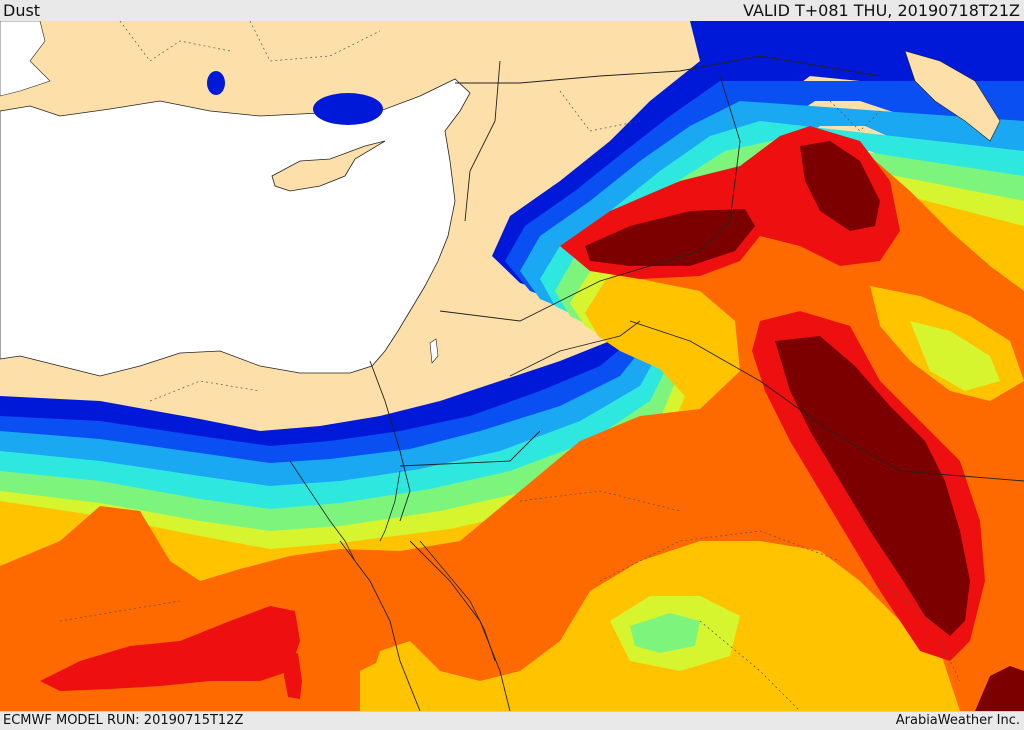 This screenshot has width=1024, height=730. What do you see at coordinates (512, 11) in the screenshot?
I see `title-bar: Dust VALID T+081 THU, 20190718T21Z` at bounding box center [512, 11].